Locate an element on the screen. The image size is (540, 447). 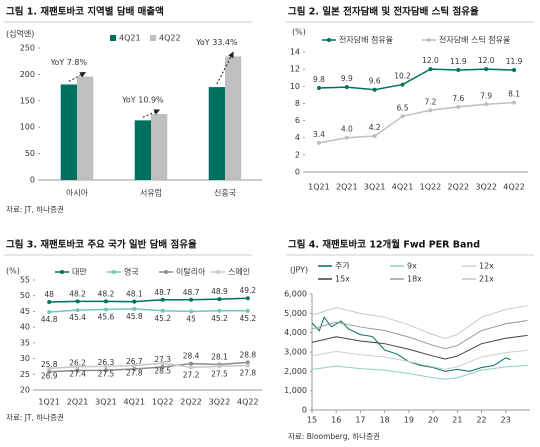
legend-label: 21x is located at coordinates (486, 279).